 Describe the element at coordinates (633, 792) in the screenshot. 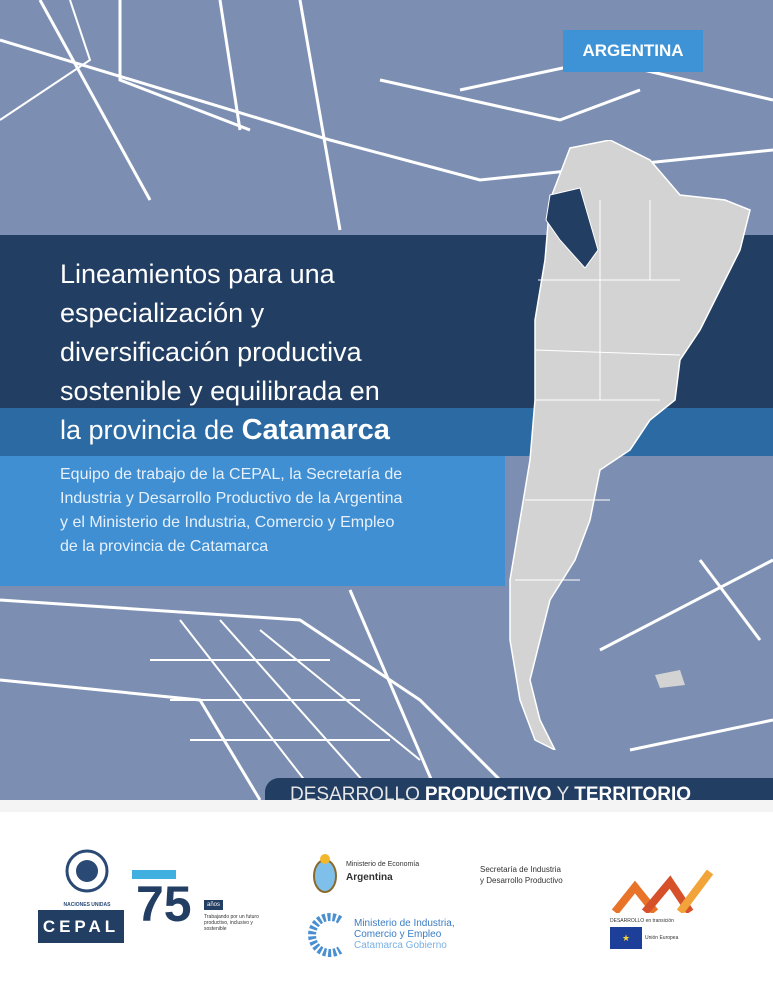

I see `series-word: TERRITORIO` at that location.